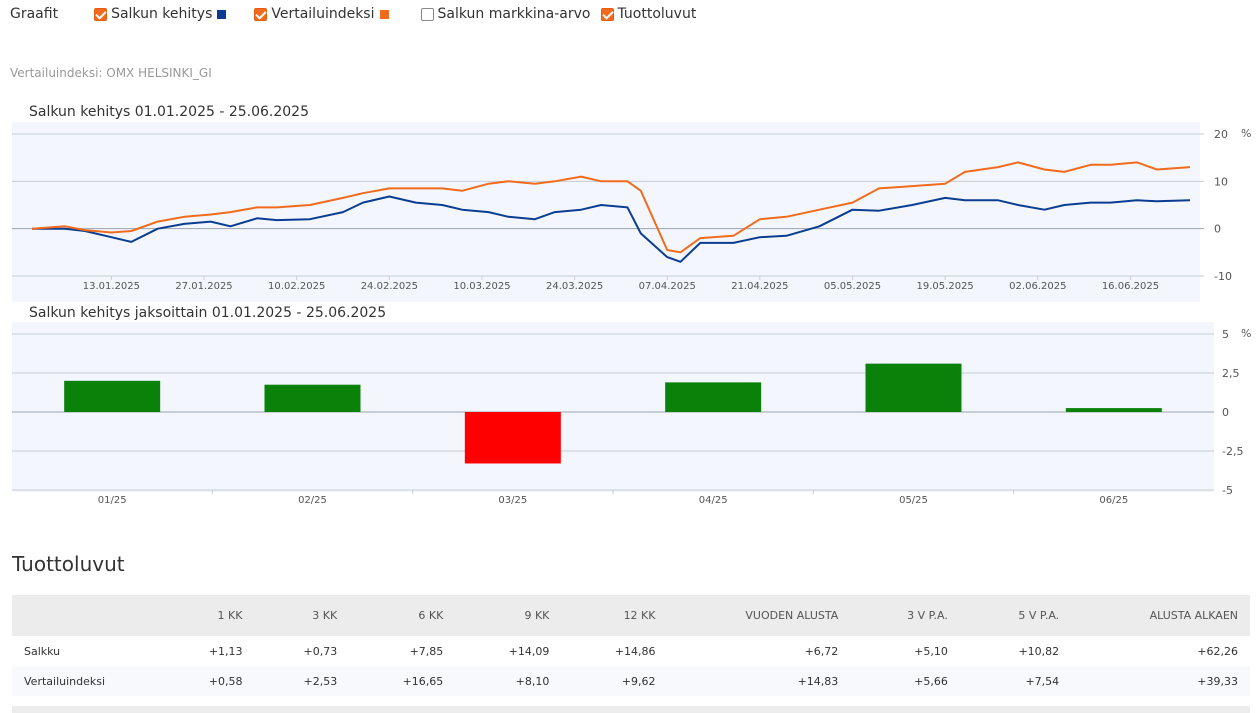 The width and height of the screenshot is (1258, 713). I want to click on x-tick-label: 04/25, so click(713, 499).